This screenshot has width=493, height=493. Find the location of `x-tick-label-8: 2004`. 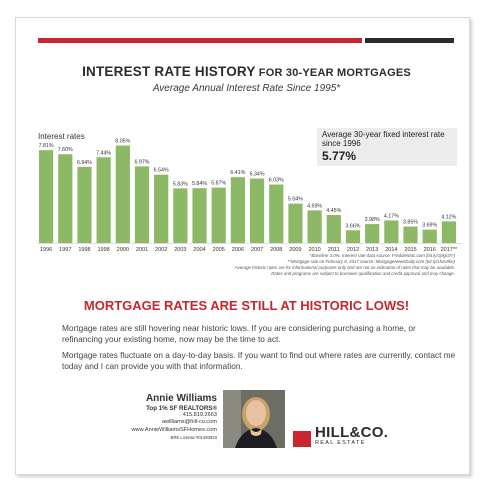

x-tick-label-8: 2004 is located at coordinates (199, 250).